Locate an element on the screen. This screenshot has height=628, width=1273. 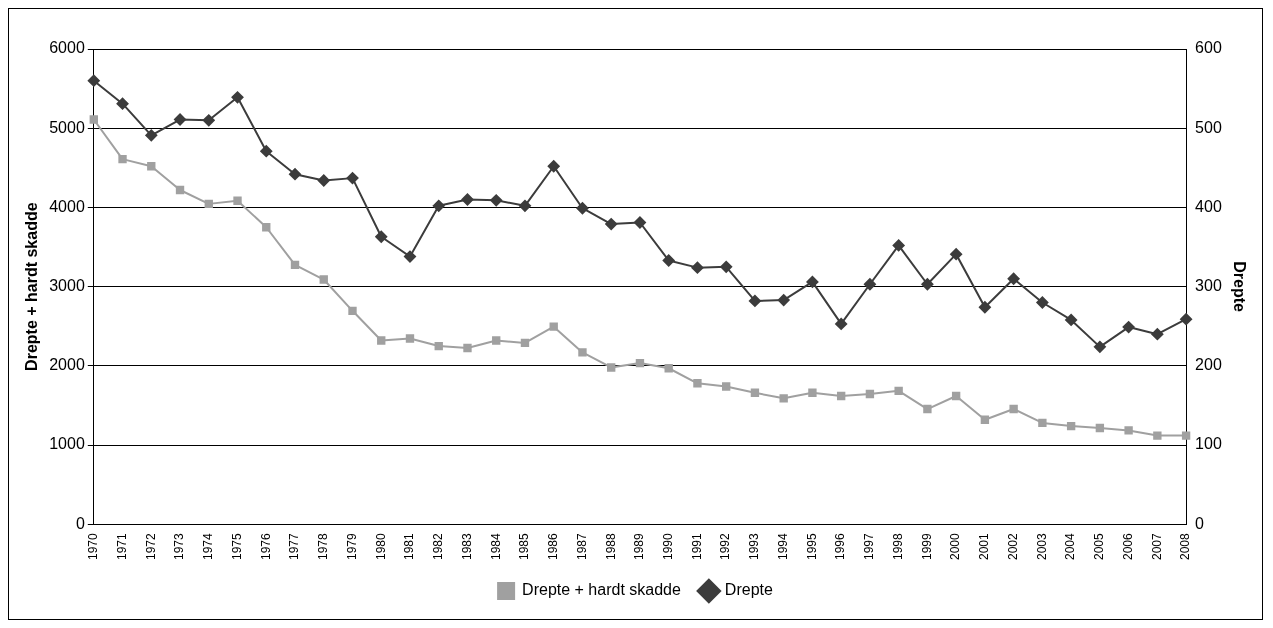
x-tick-label: 1992 is located at coordinates (725, 546).